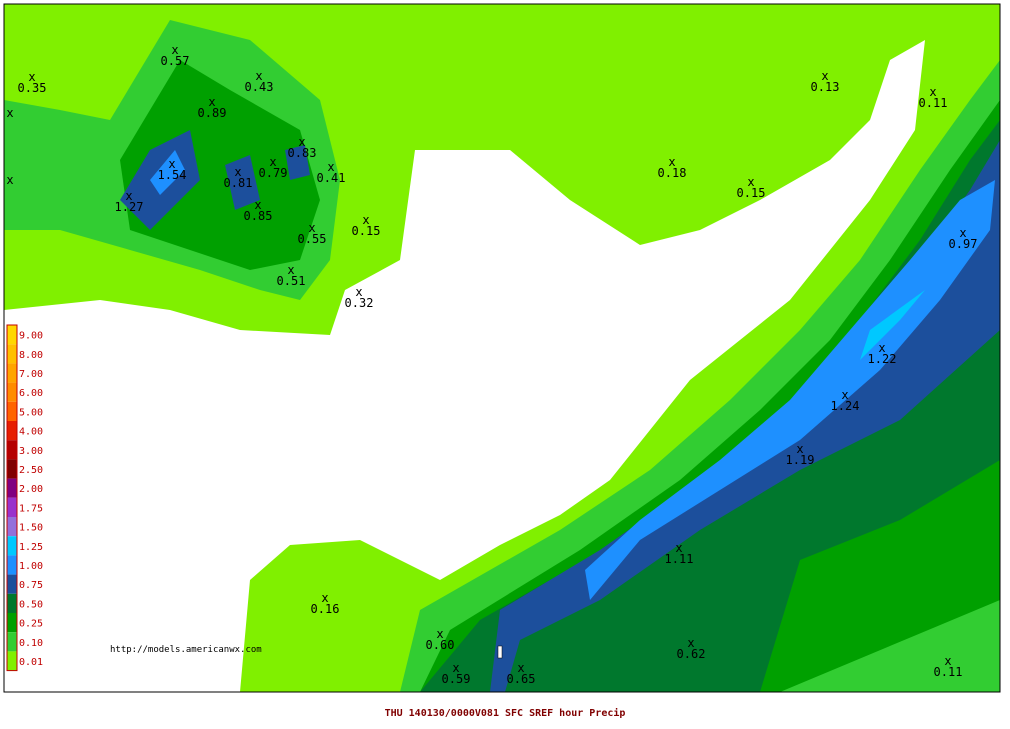 This screenshot has width=1010, height=729. I want to click on legend-label: 1.50, so click(31, 528).